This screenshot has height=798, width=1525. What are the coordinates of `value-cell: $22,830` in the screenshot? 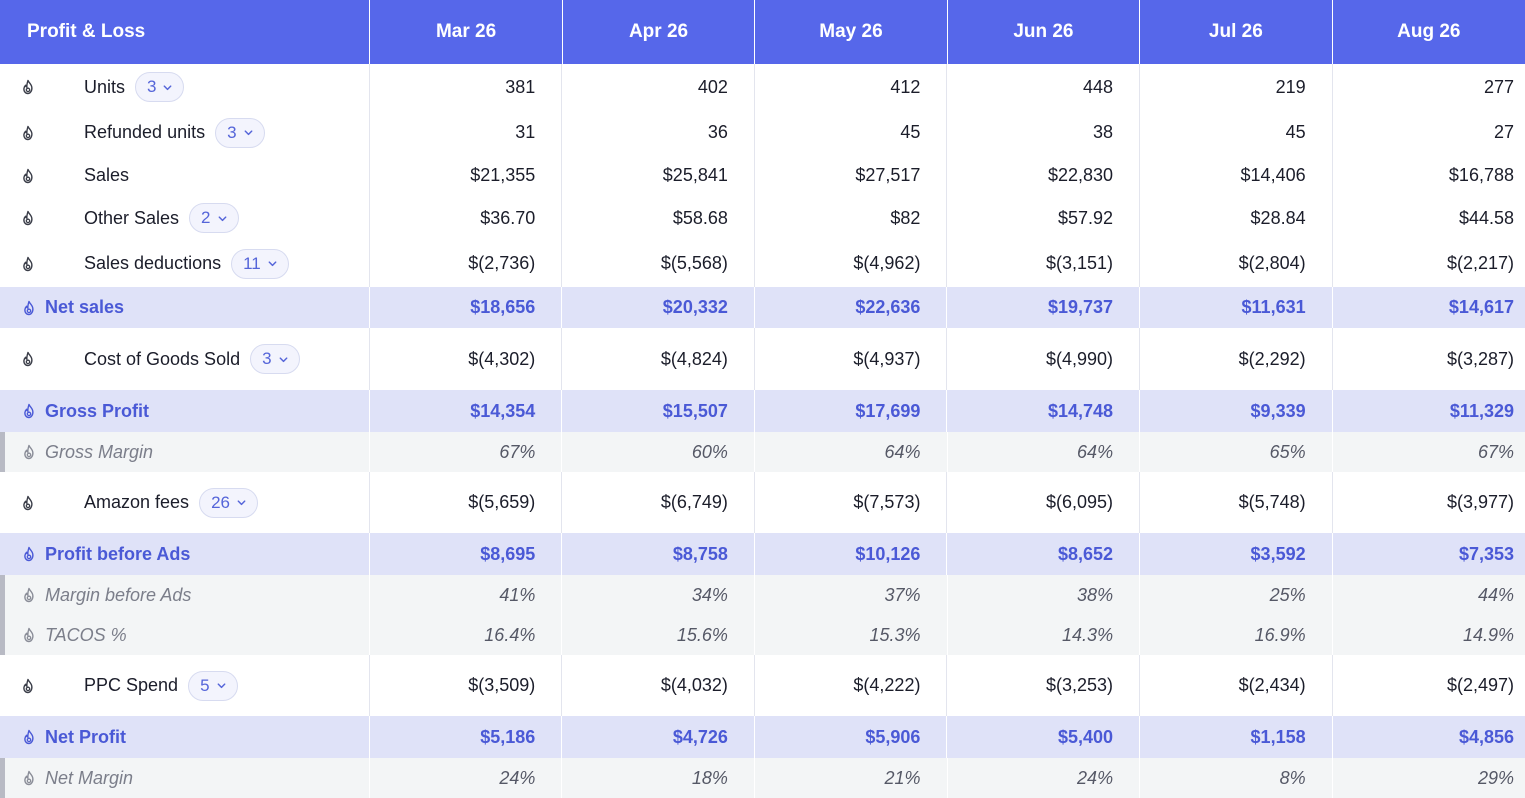 It's located at (1044, 175).